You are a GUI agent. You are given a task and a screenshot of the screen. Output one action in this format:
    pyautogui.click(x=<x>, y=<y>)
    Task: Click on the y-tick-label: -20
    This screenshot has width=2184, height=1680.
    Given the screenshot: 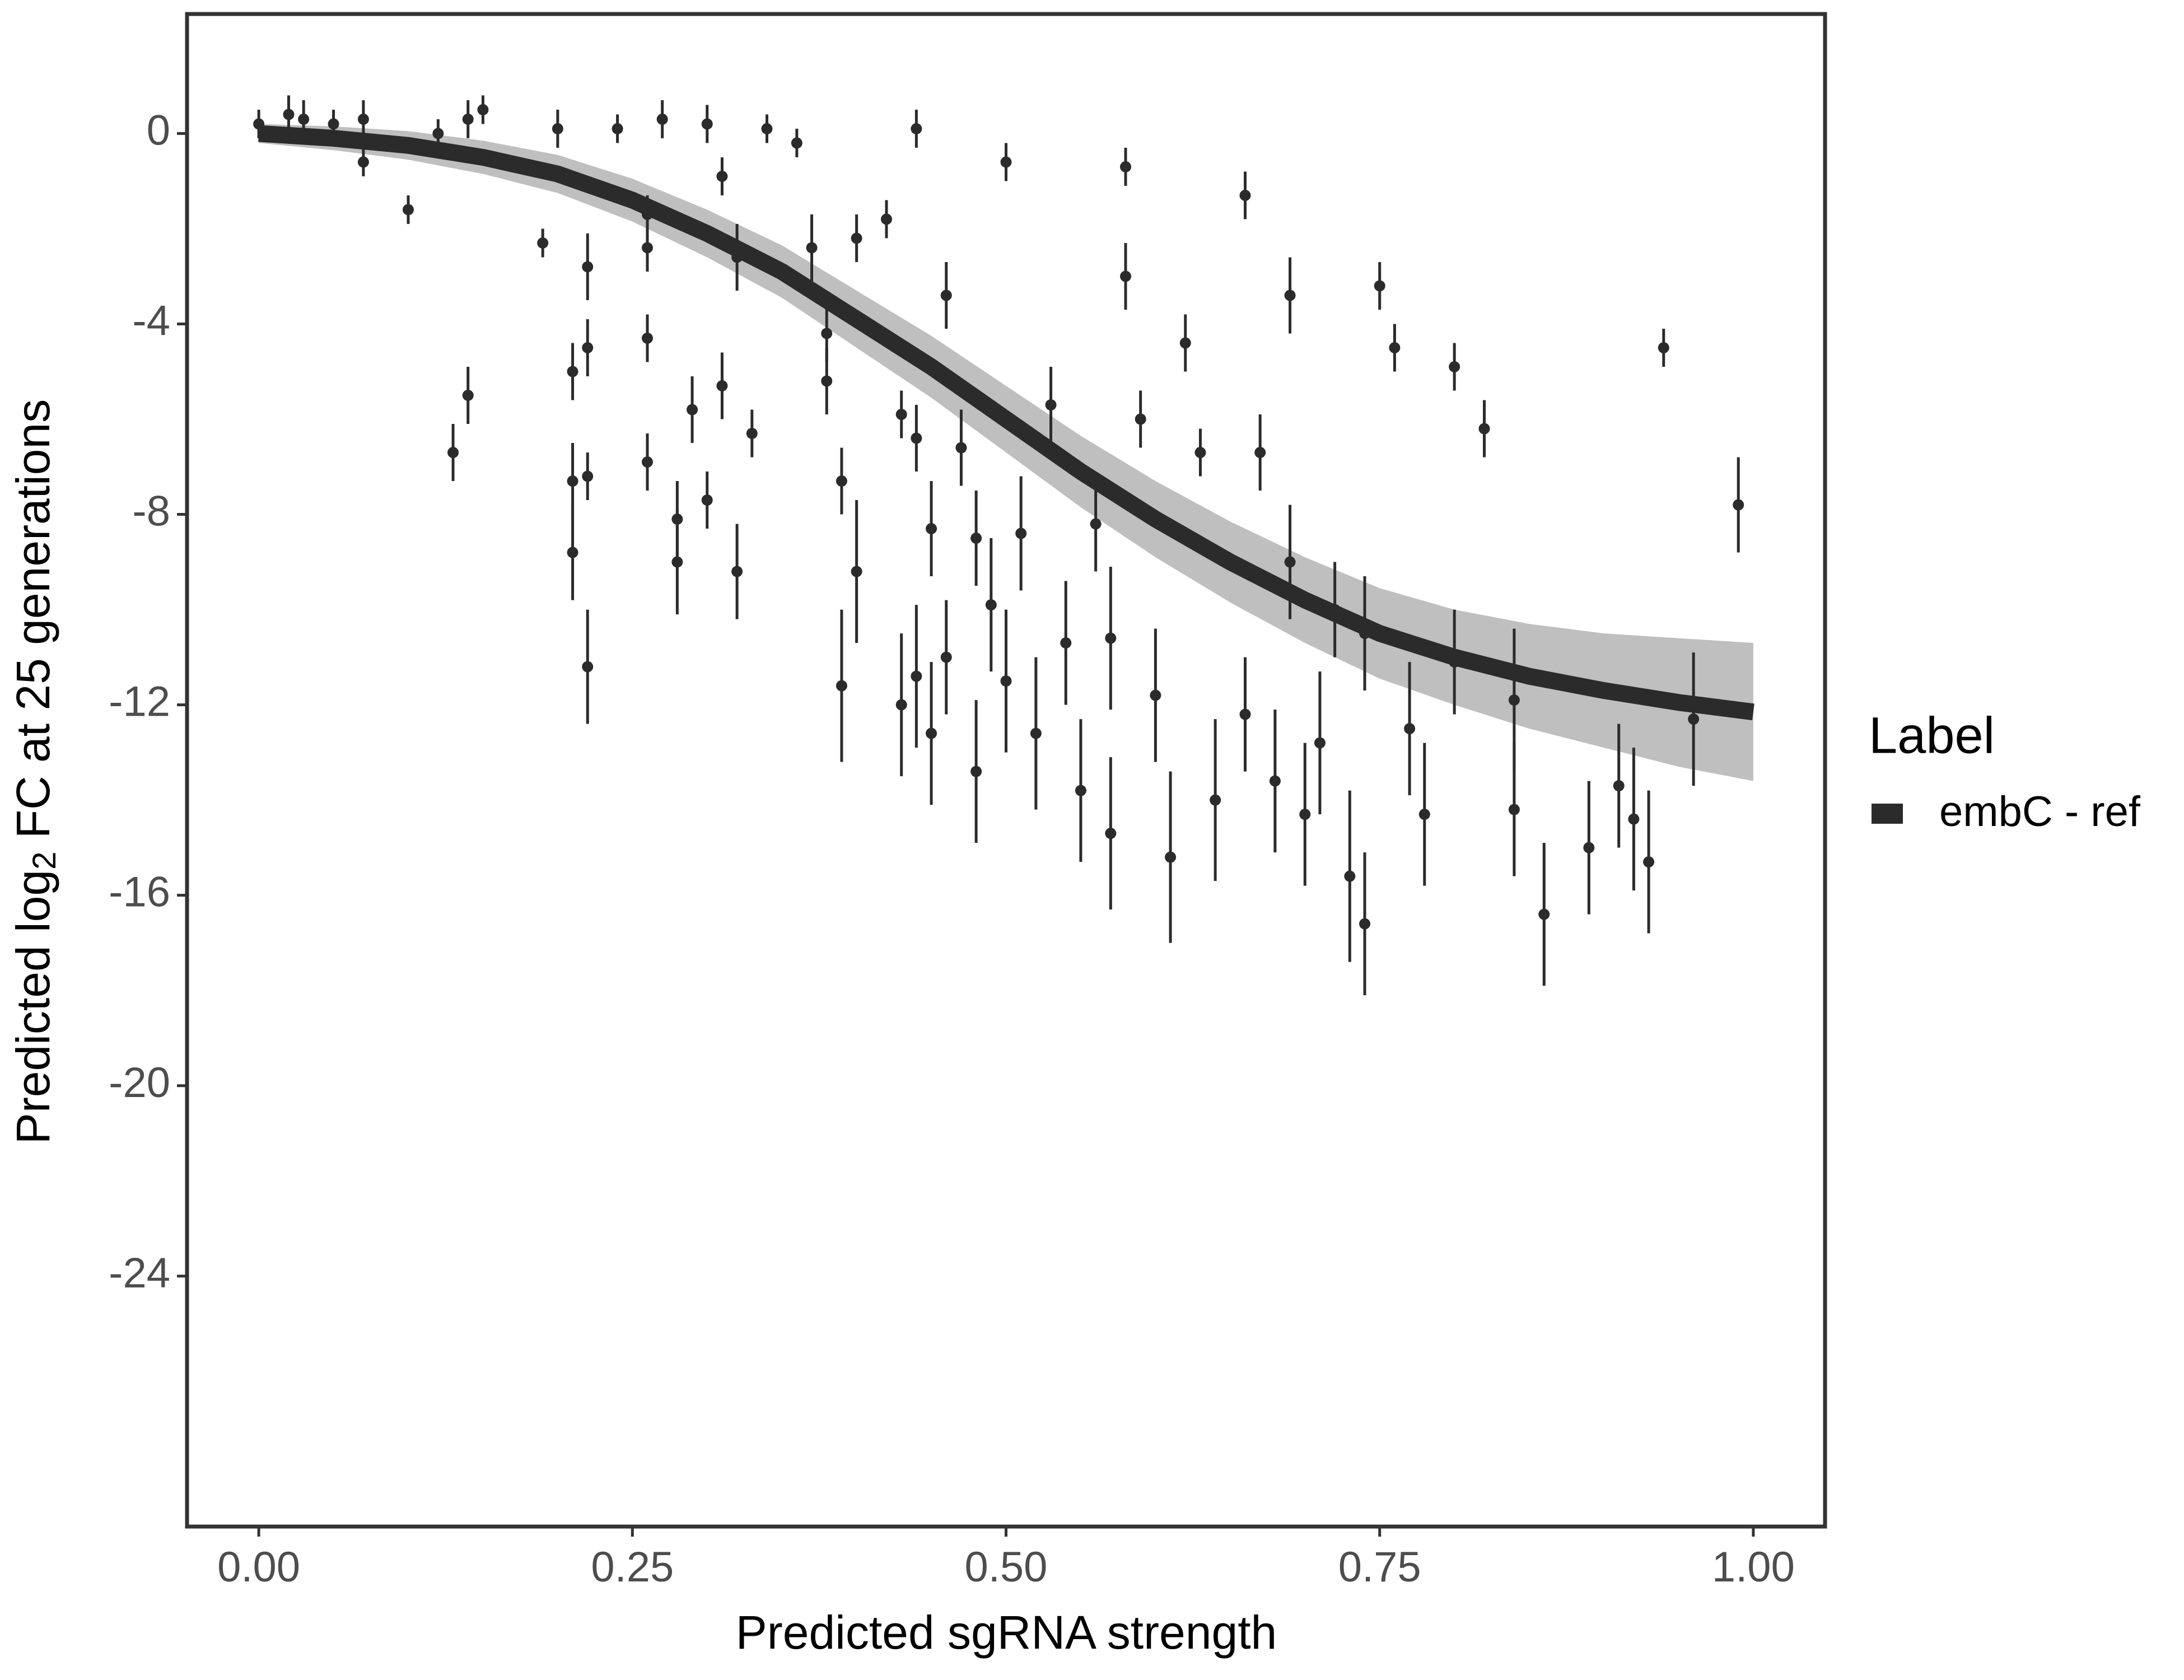 What is the action you would take?
    pyautogui.click(x=140, y=1083)
    